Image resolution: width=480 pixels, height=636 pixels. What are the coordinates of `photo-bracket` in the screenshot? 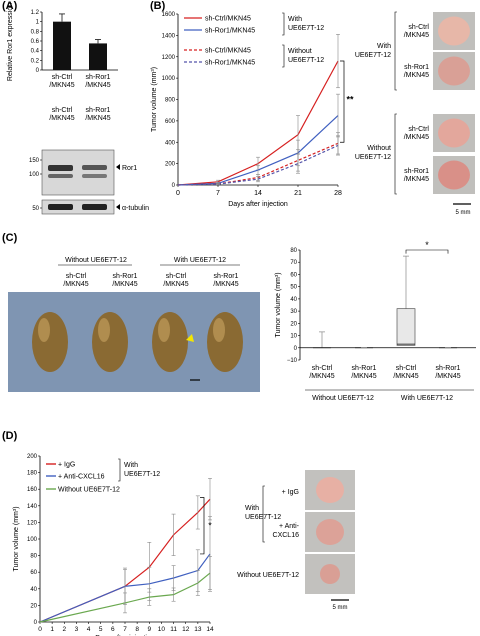 It's located at (395, 154).